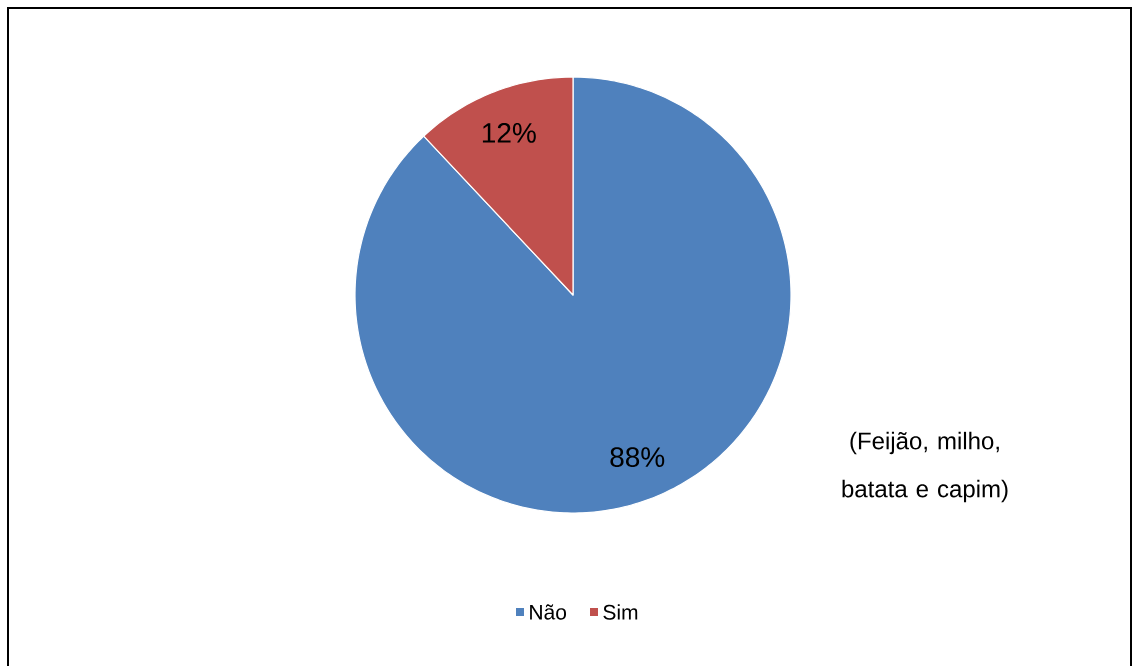 This screenshot has width=1135, height=666. Describe the element at coordinates (637, 457) in the screenshot. I see `data-label: 88%` at that location.